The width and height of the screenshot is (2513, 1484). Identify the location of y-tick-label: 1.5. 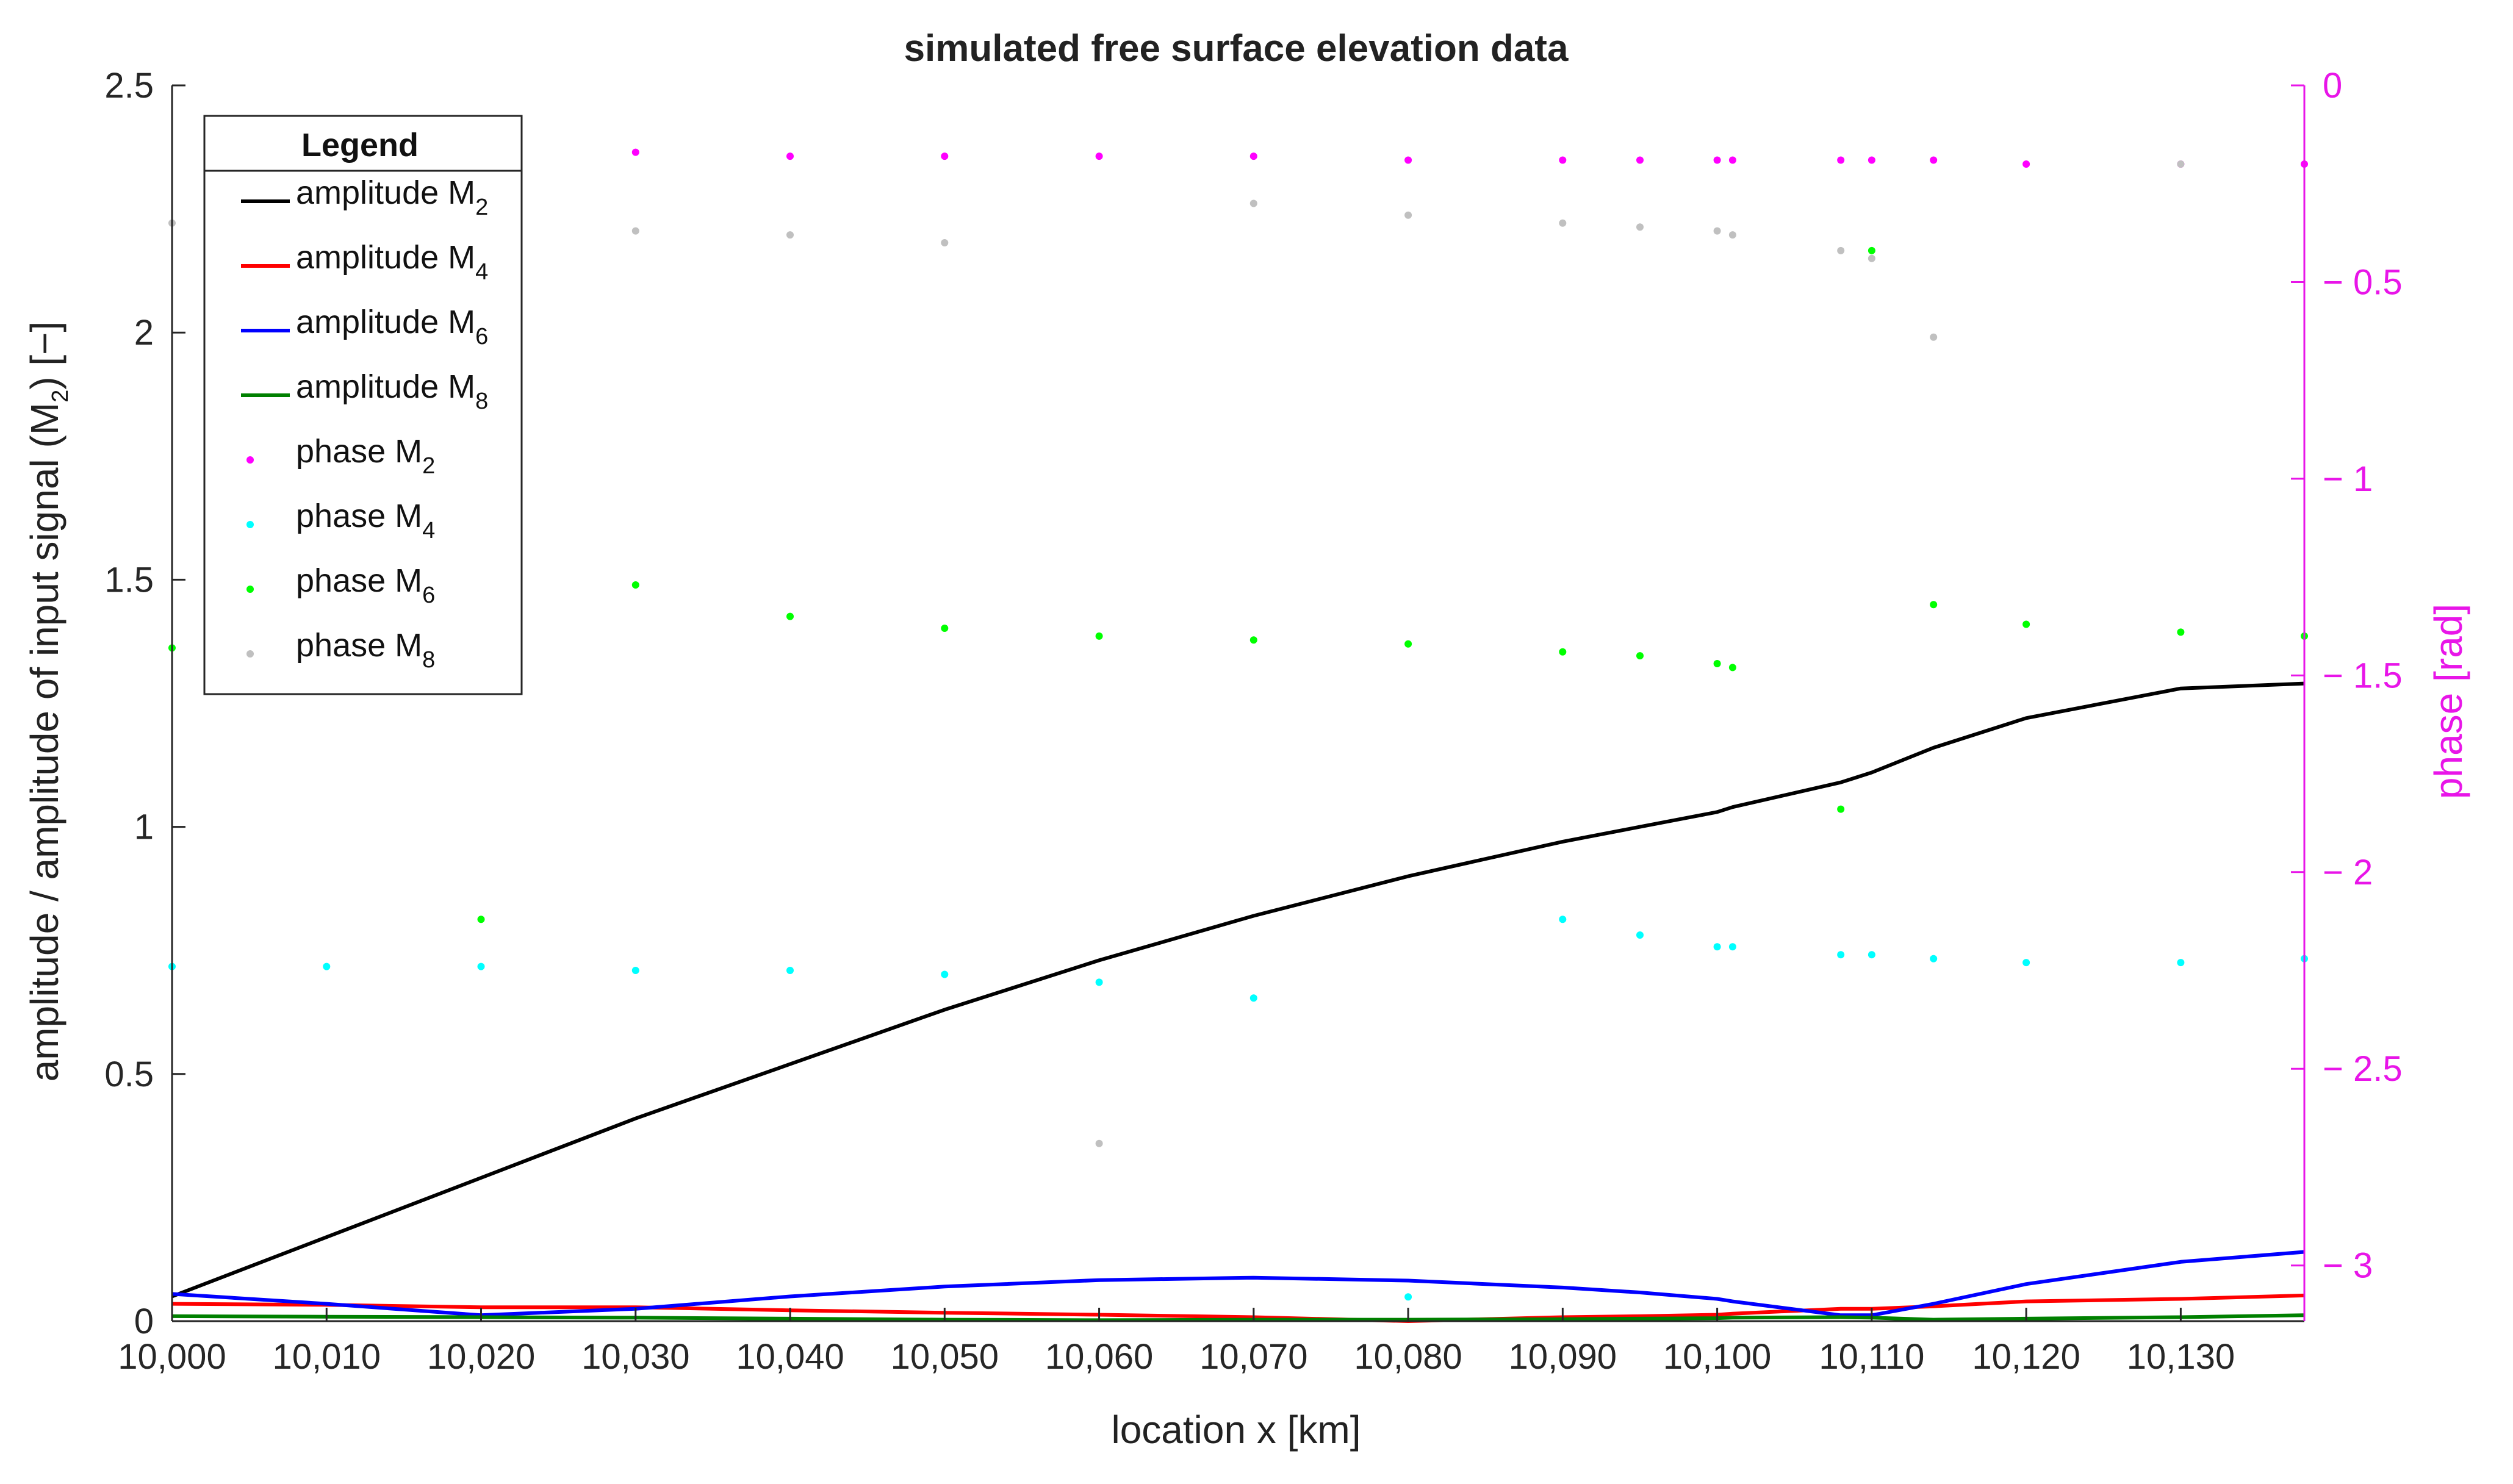
(129, 580).